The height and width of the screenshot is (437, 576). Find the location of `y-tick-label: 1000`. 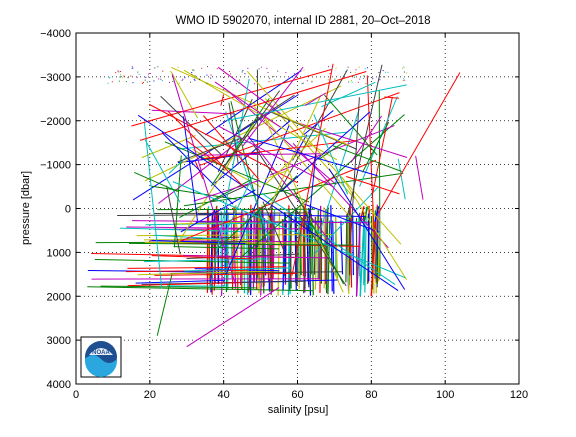

y-tick-label: 1000 is located at coordinates (59, 253).